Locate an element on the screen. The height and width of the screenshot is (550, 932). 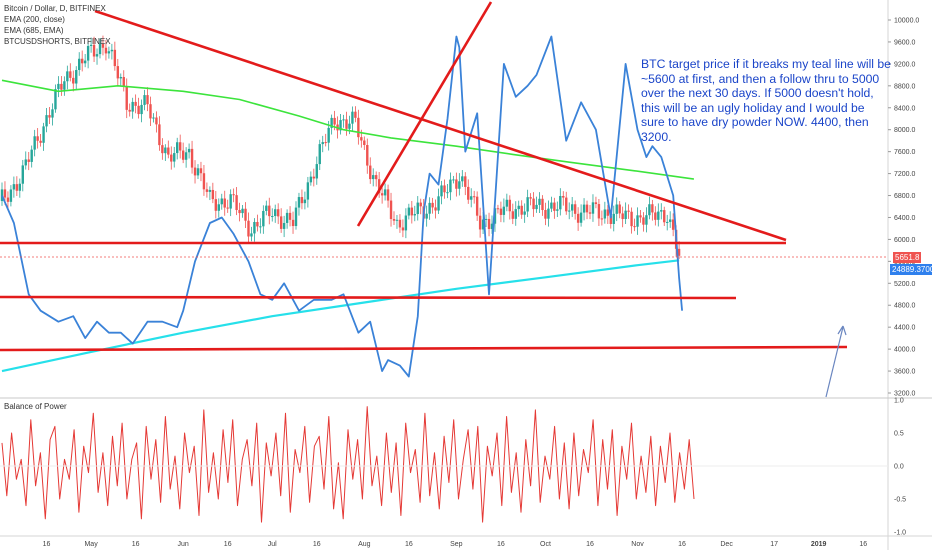
rising-trendline is located at coordinates (424, 114).